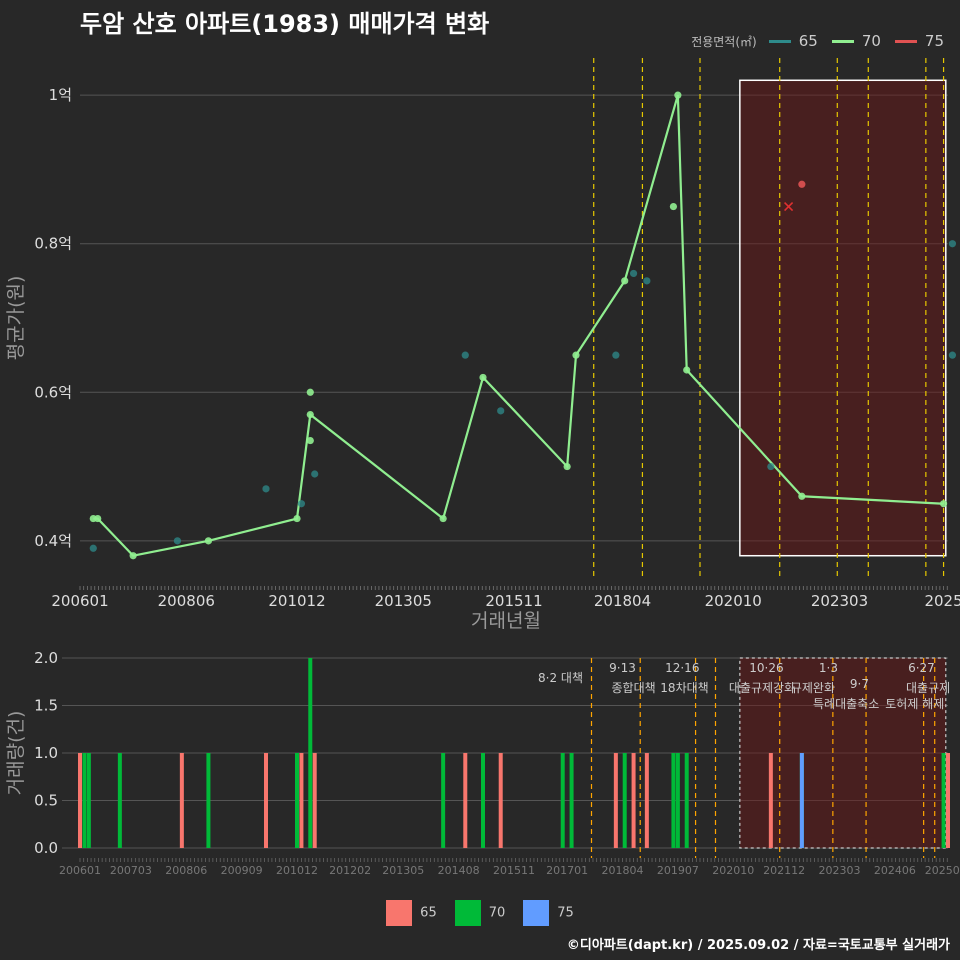 The height and width of the screenshot is (960, 960). I want to click on policy-annotation: 9·13, so click(622, 668).